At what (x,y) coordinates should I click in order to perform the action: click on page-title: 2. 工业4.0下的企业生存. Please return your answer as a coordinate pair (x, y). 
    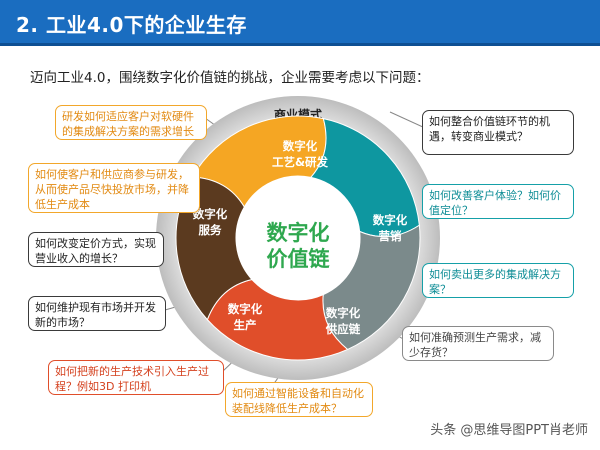
    Looking at the image, I should click on (131, 25).